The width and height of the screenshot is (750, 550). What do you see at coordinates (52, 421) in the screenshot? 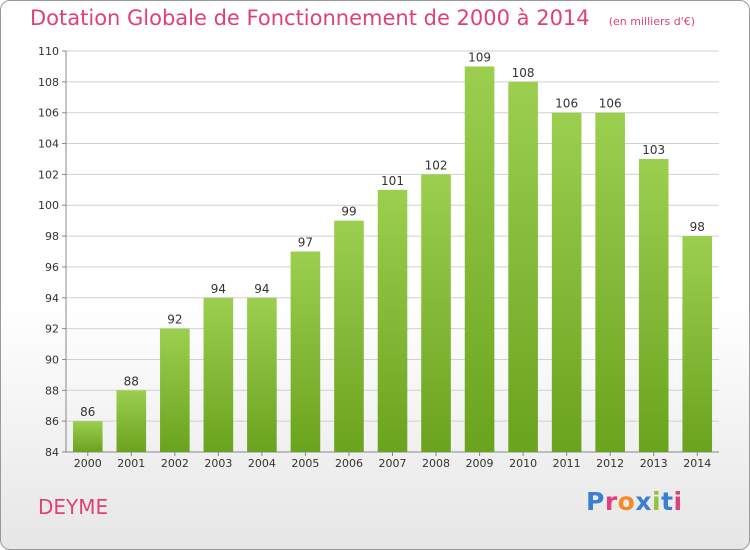
I see `y-tick-label: 86` at bounding box center [52, 421].